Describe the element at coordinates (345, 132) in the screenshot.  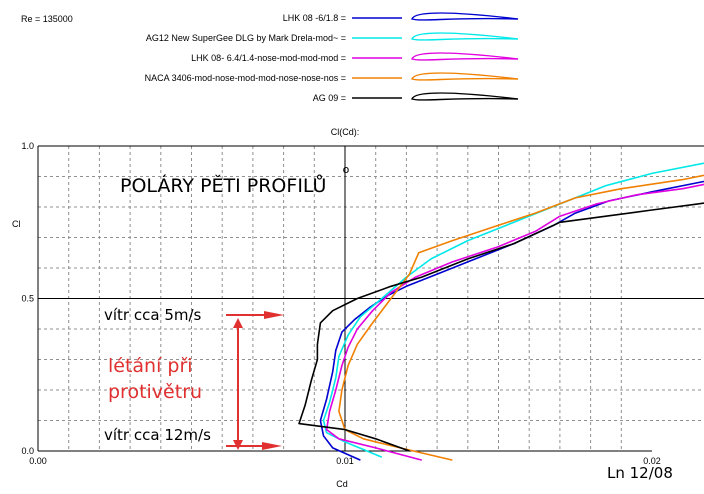
I see `chart-axis-title: Cl(Cd):` at that location.